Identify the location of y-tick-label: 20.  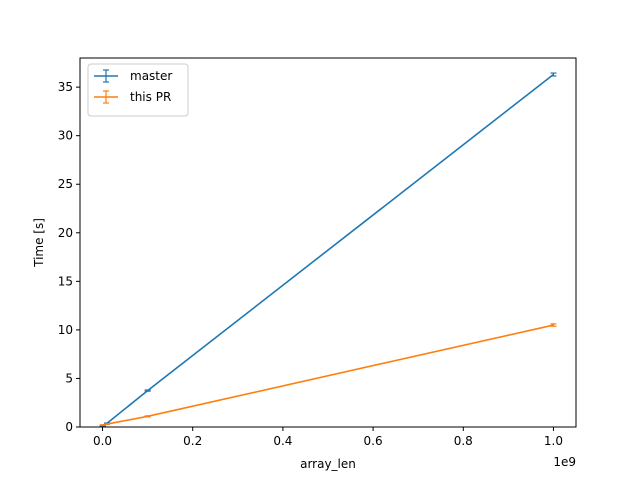
(65, 233).